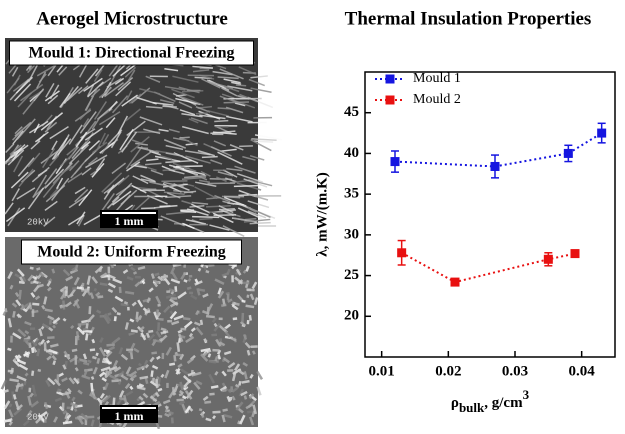 This screenshot has width=625, height=434. Describe the element at coordinates (129, 221) in the screenshot. I see `scale-label: 1 mm` at that location.